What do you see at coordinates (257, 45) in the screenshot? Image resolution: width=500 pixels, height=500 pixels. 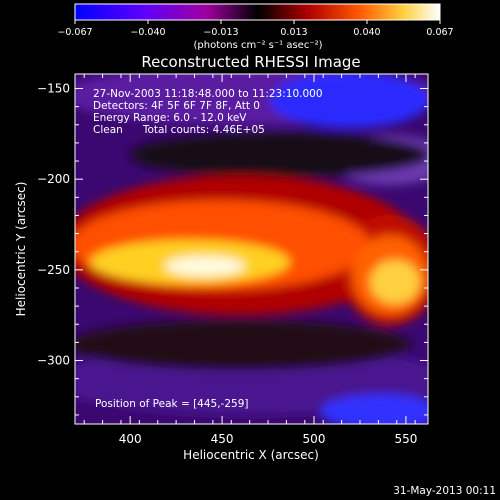 I see `colorbar-units: (photons cm⁻² s⁻¹ asec⁻²)` at bounding box center [257, 45].